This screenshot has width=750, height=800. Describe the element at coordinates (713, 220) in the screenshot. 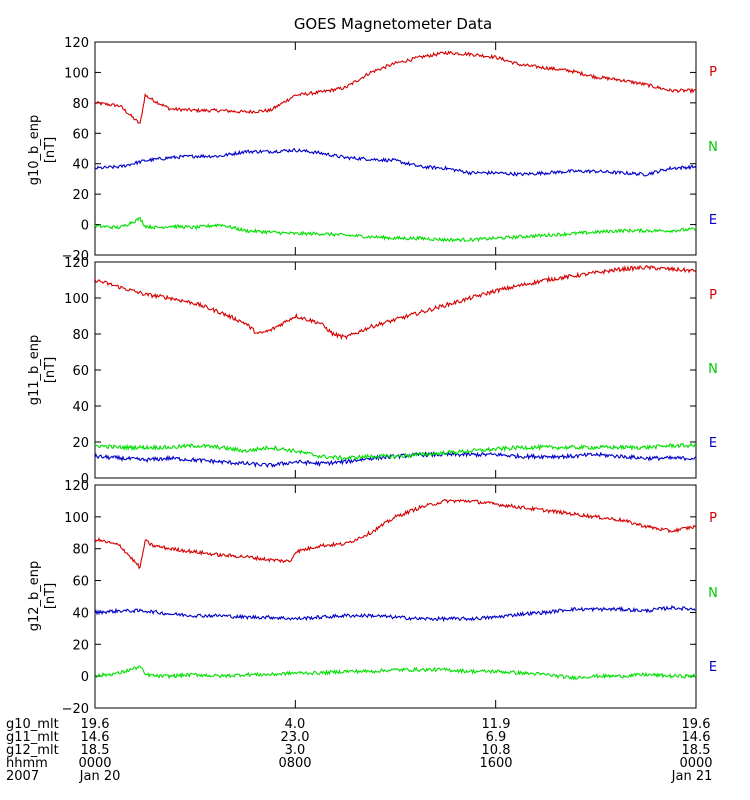

I see `panel-g10-legend-e: E` at that location.